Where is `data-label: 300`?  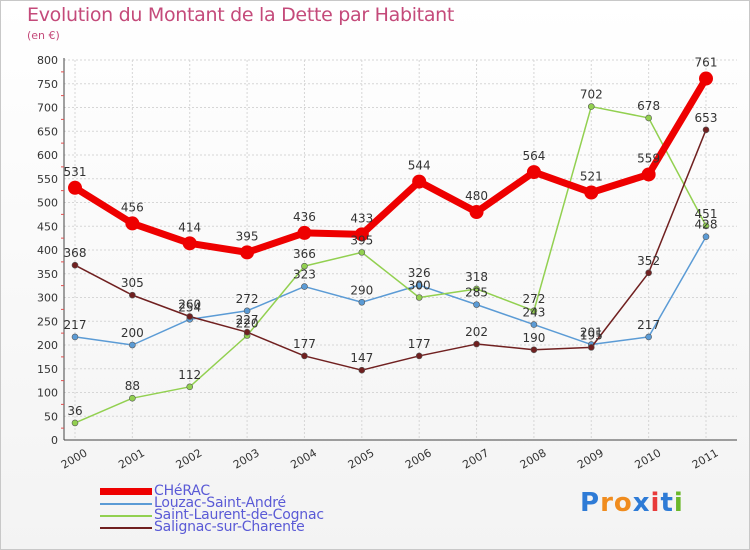 data-label: 300 is located at coordinates (419, 286).